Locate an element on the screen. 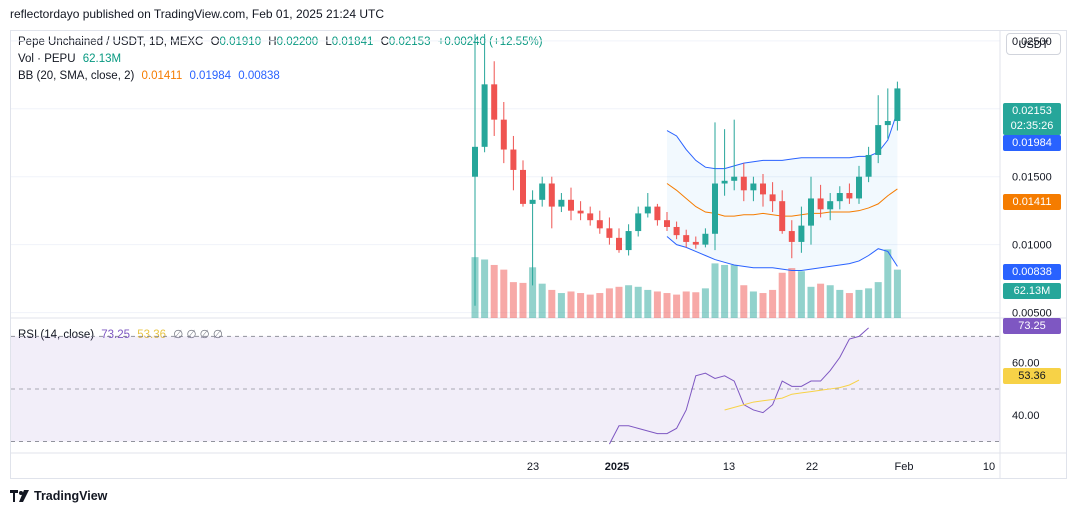  low-value: 0.01841 is located at coordinates (352, 42).